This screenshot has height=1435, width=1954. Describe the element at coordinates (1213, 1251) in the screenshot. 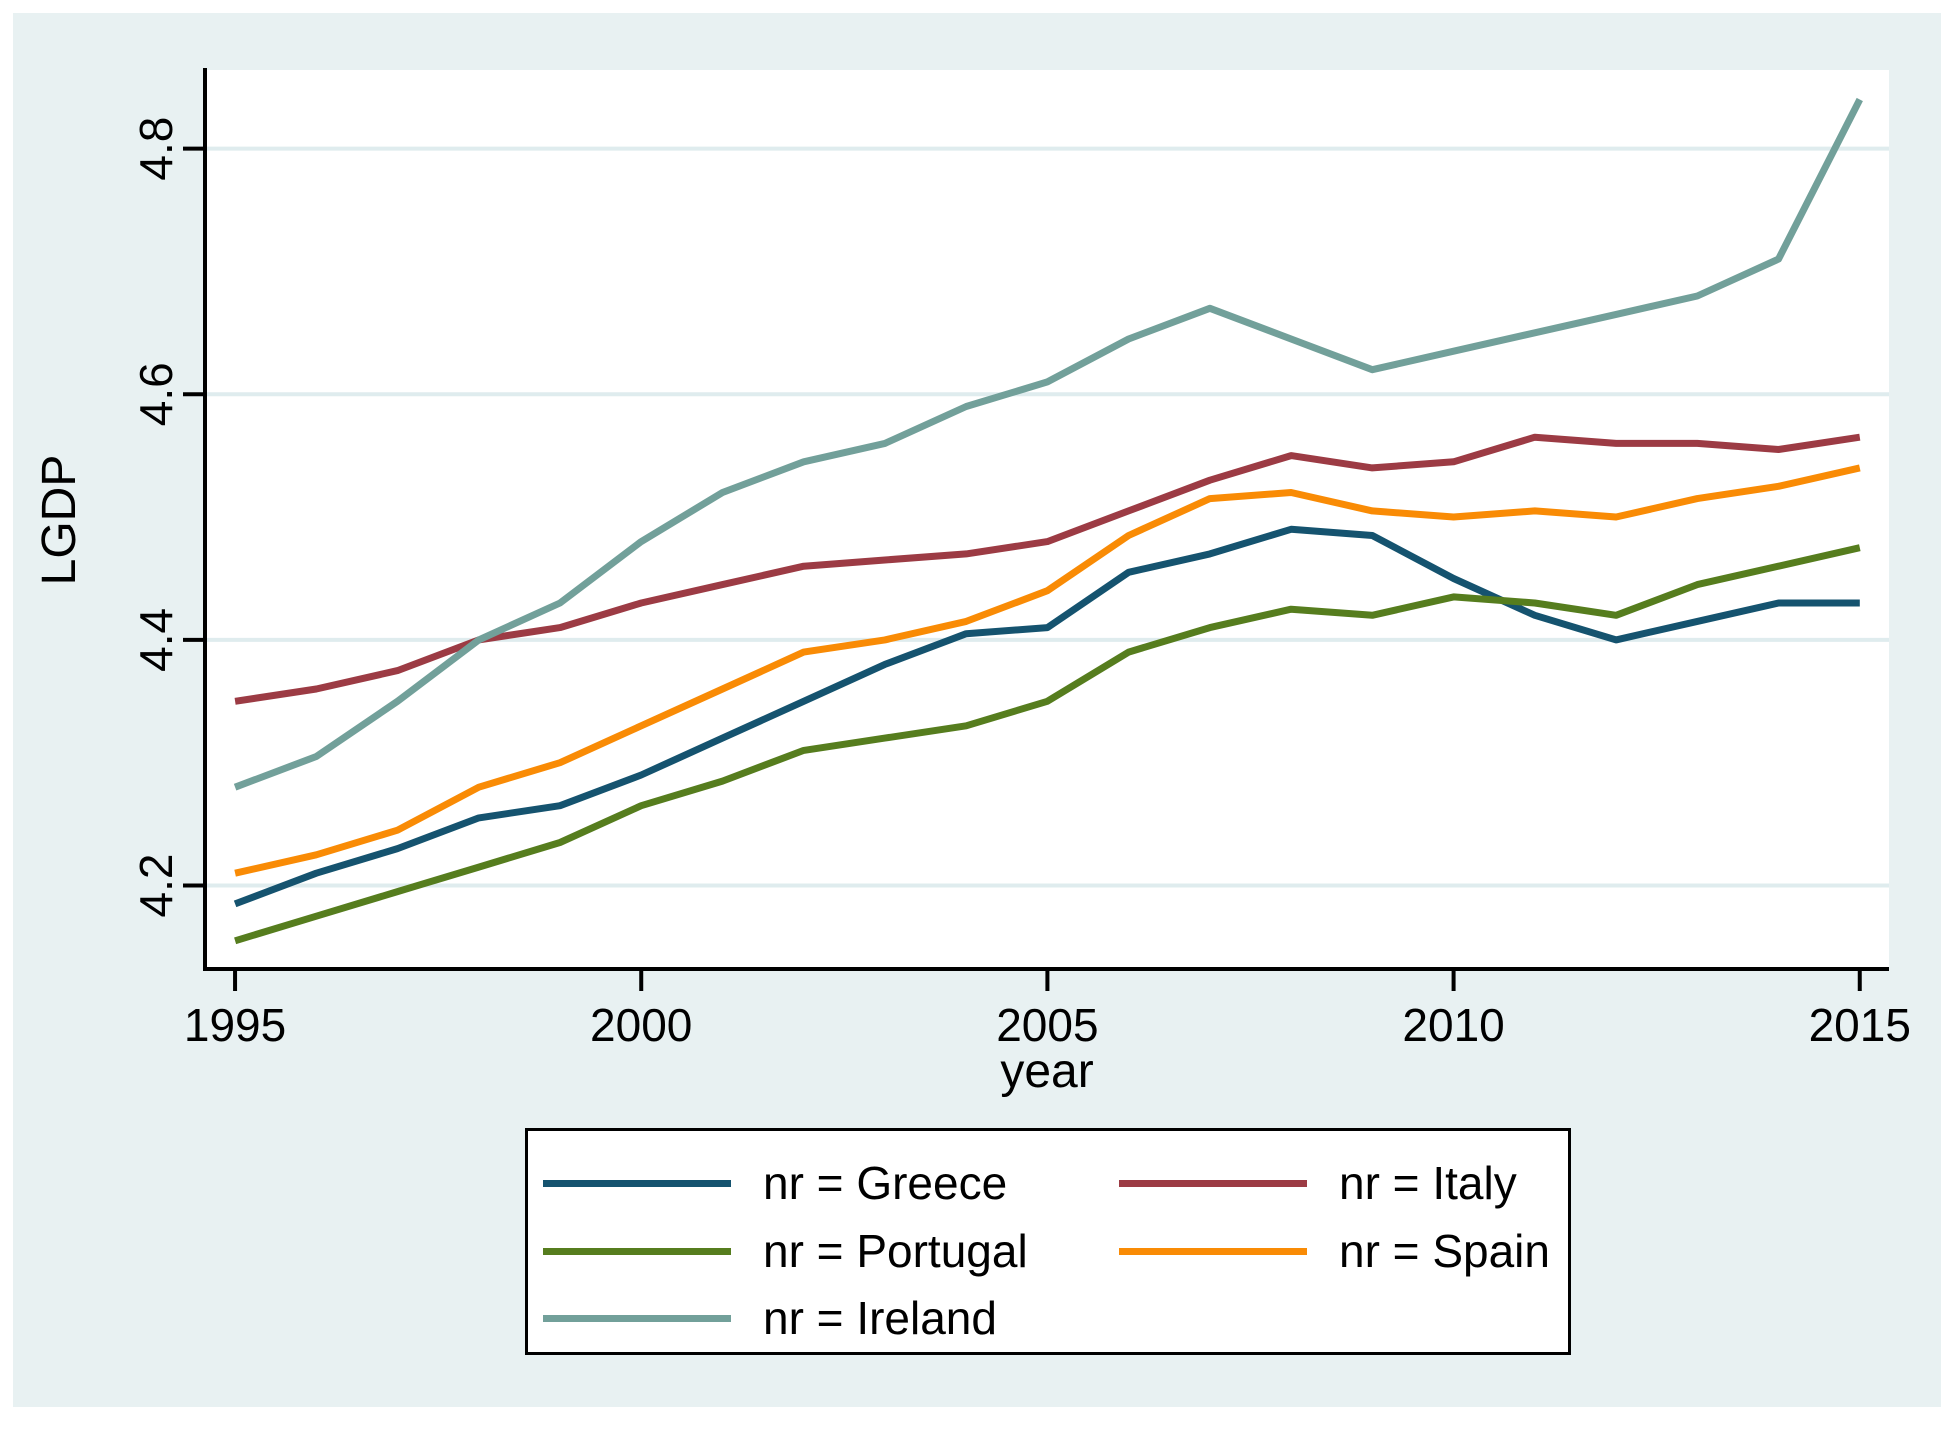

I see `legend-swatch-spain` at that location.